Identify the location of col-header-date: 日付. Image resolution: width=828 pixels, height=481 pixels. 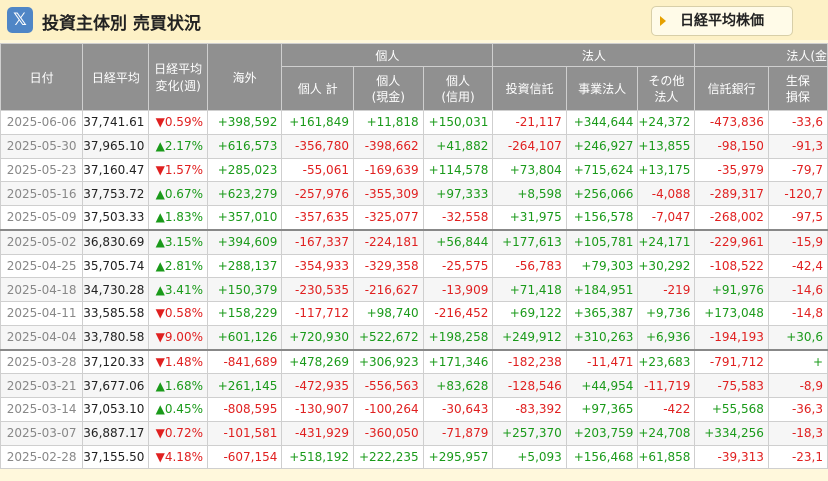
(42, 77).